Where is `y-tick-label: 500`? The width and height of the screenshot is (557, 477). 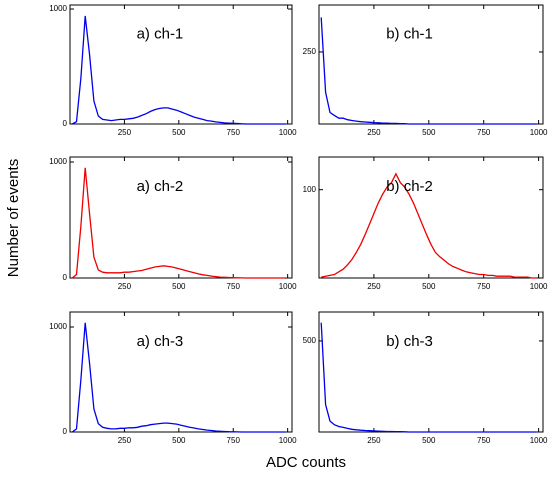 y-tick-label: 500 is located at coordinates (310, 340).